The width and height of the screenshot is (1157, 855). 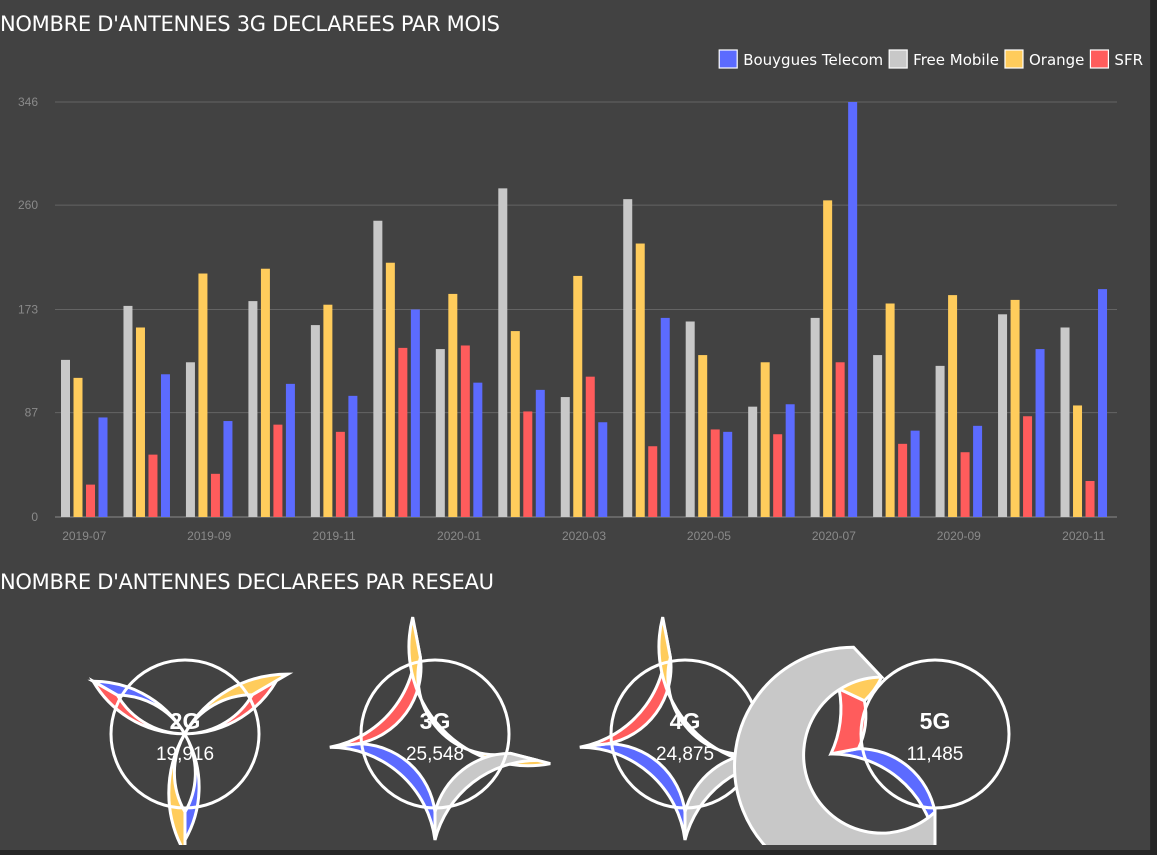 I want to click on donut-3g: 3G 25,548, so click(x=440, y=728).